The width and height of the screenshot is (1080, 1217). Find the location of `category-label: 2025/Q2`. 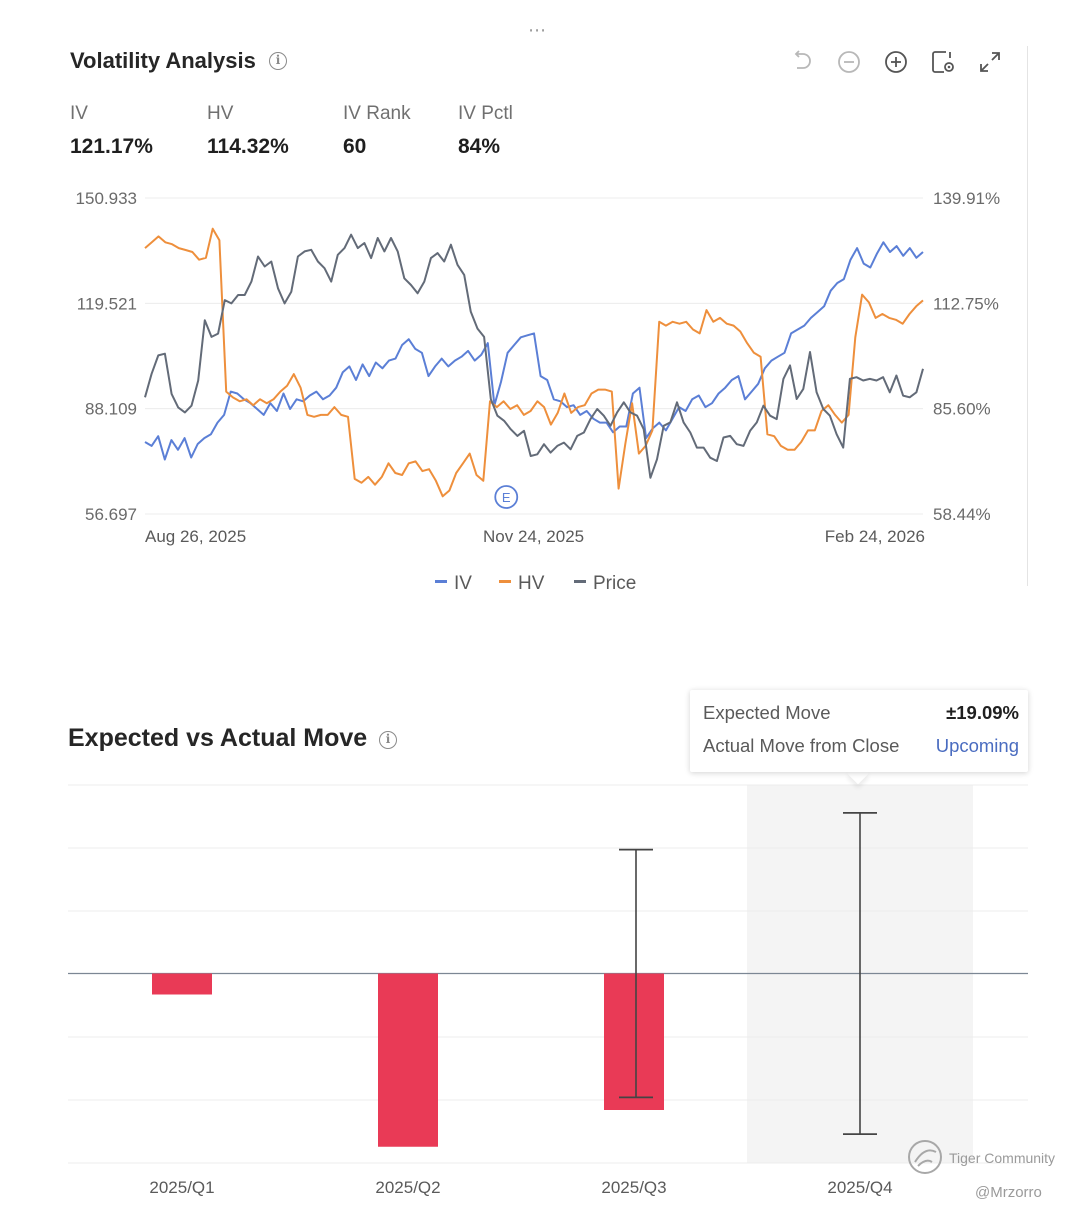

category-label: 2025/Q2 is located at coordinates (407, 1187).